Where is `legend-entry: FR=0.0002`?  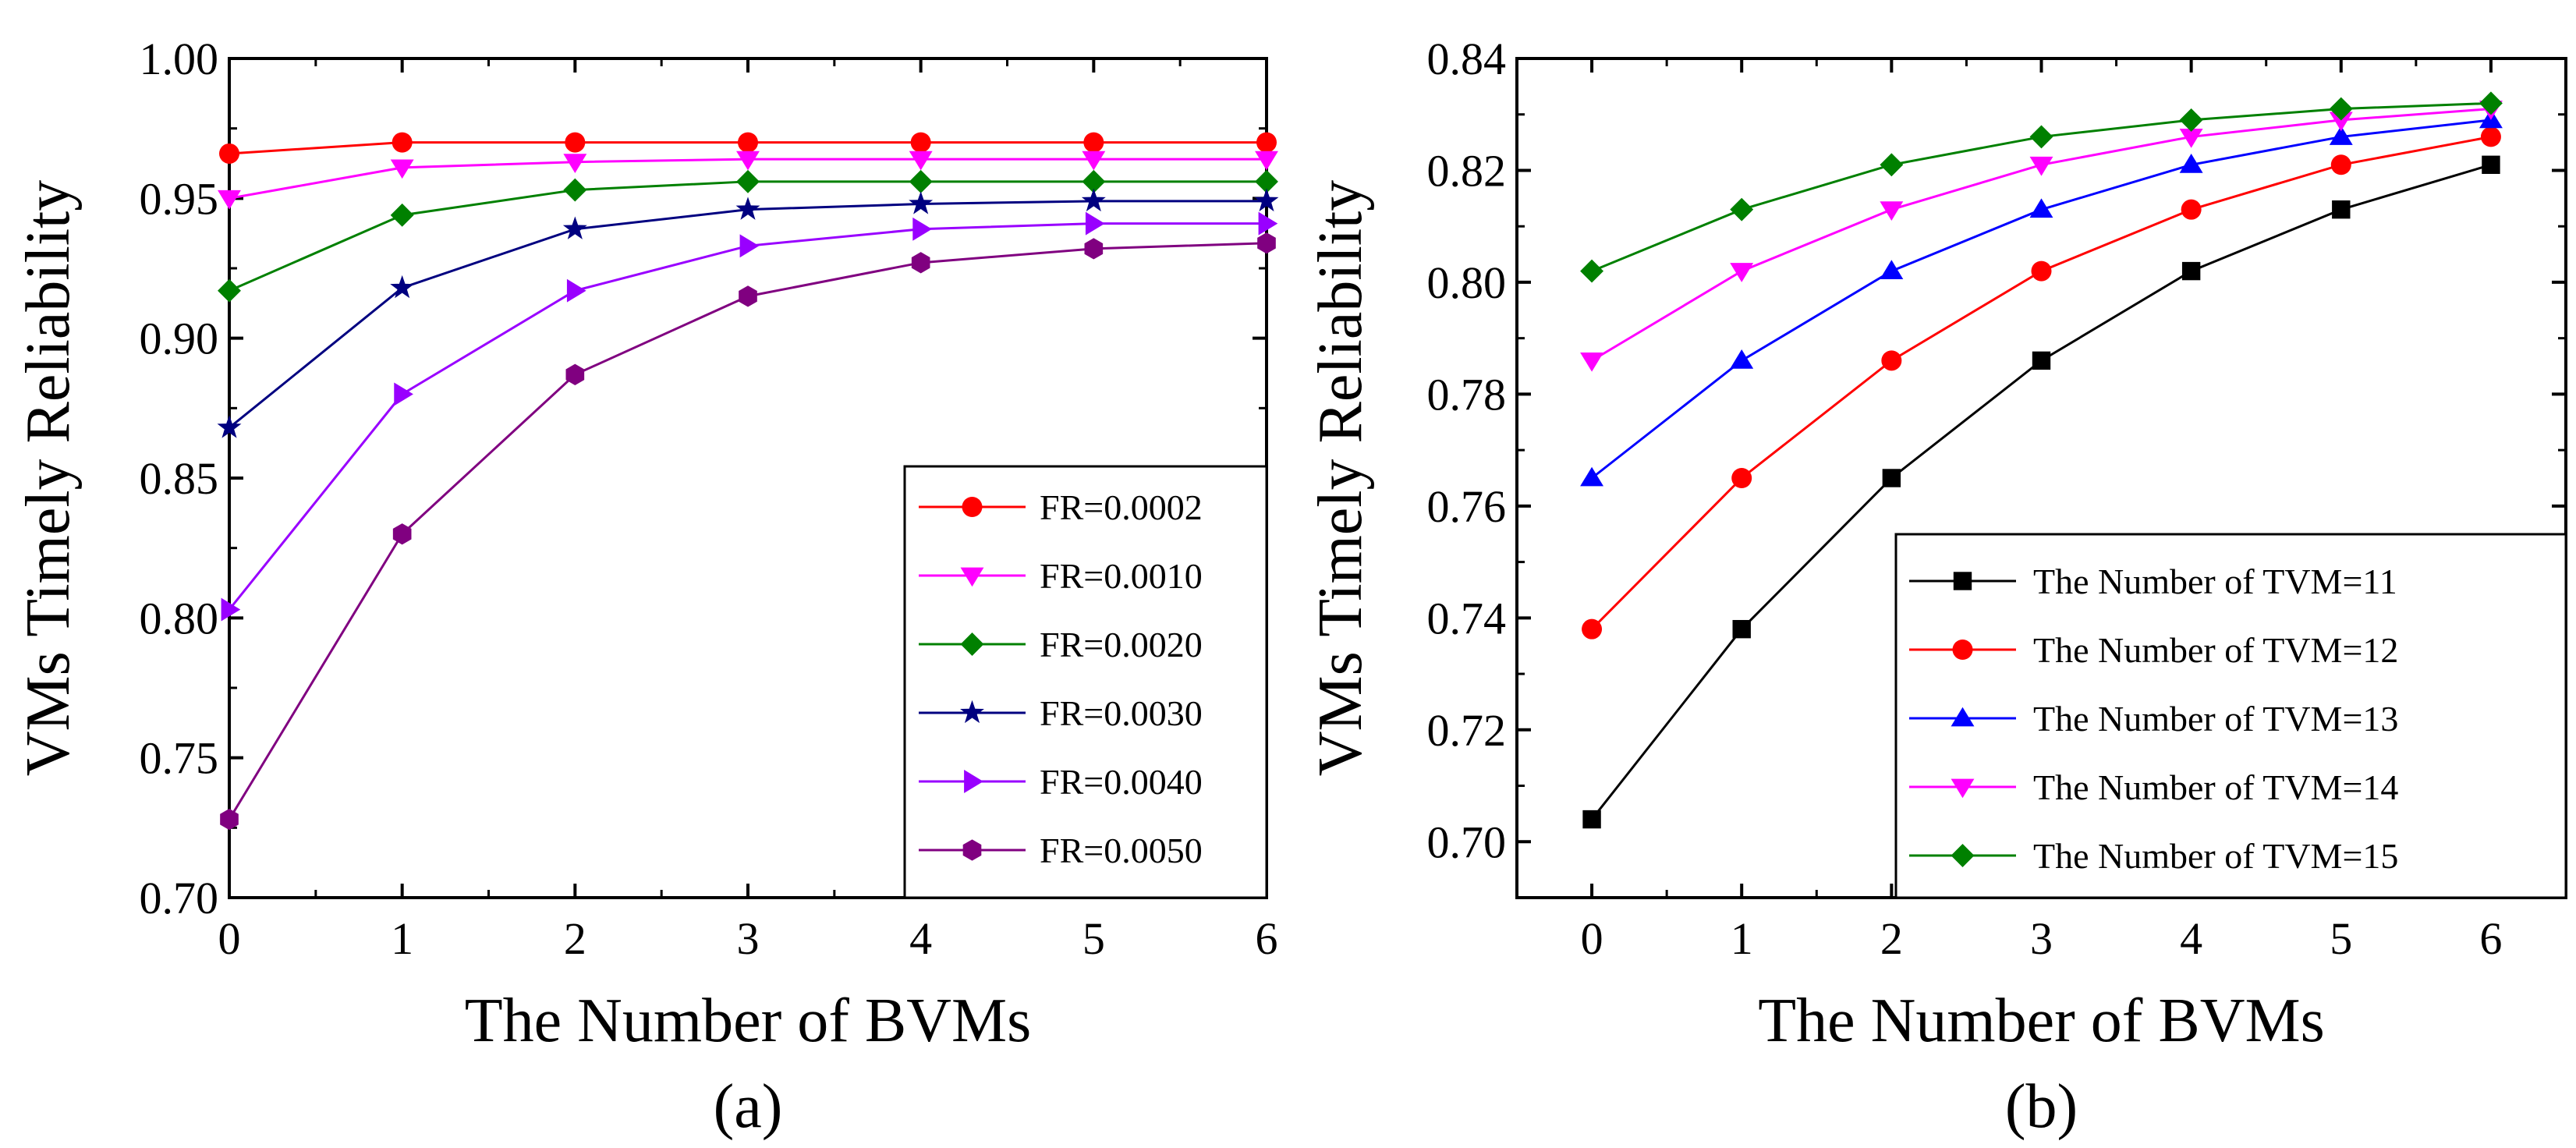 legend-entry: FR=0.0002 is located at coordinates (1061, 507).